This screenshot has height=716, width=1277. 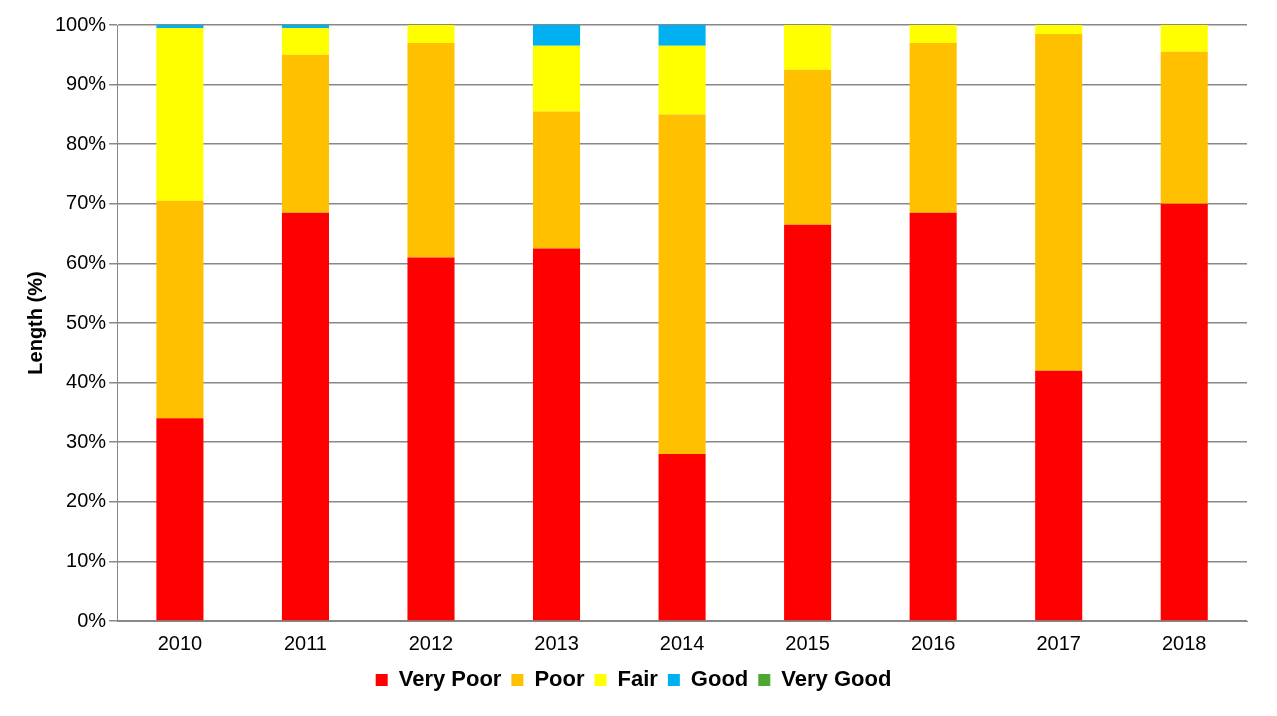 What do you see at coordinates (305, 642) in the screenshot?
I see `x-tick-label: 2011` at bounding box center [305, 642].